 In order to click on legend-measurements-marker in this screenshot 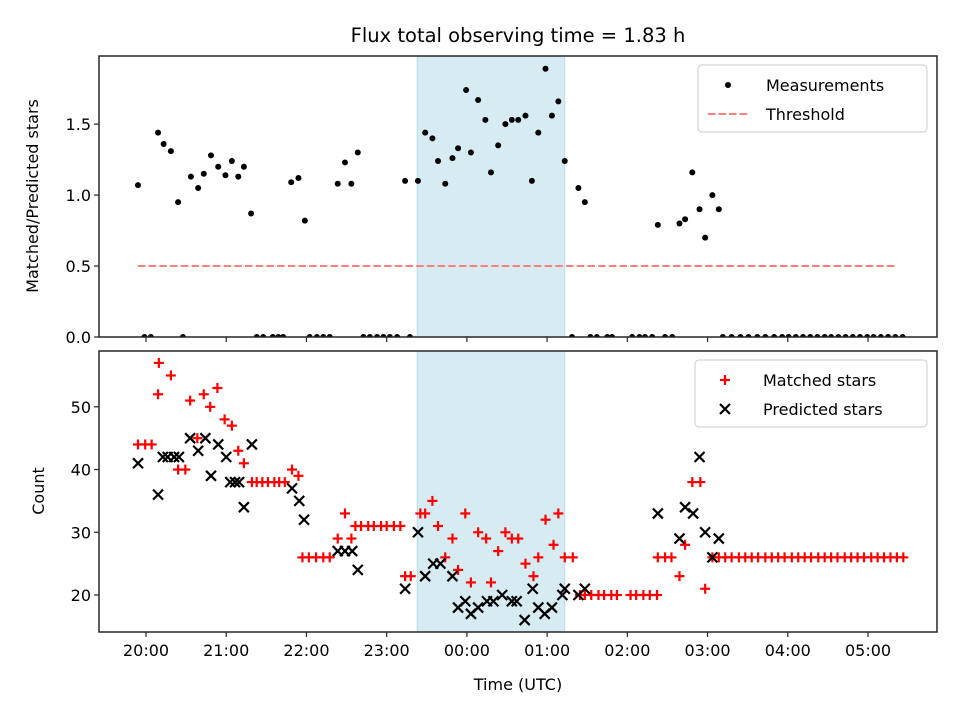, I will do `click(728, 85)`.